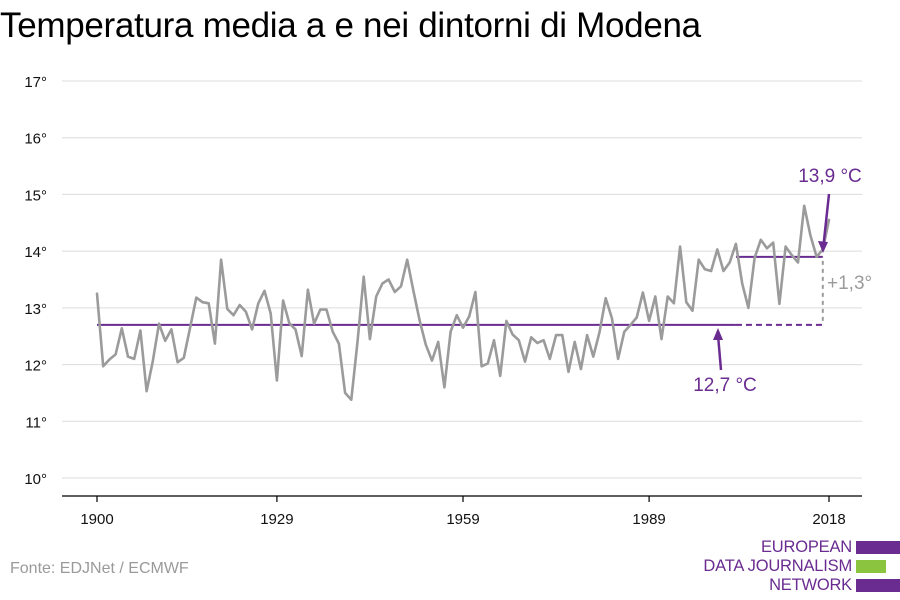 This screenshot has width=900, height=600. What do you see at coordinates (35, 82) in the screenshot?
I see `y-tick-label: 17°` at bounding box center [35, 82].